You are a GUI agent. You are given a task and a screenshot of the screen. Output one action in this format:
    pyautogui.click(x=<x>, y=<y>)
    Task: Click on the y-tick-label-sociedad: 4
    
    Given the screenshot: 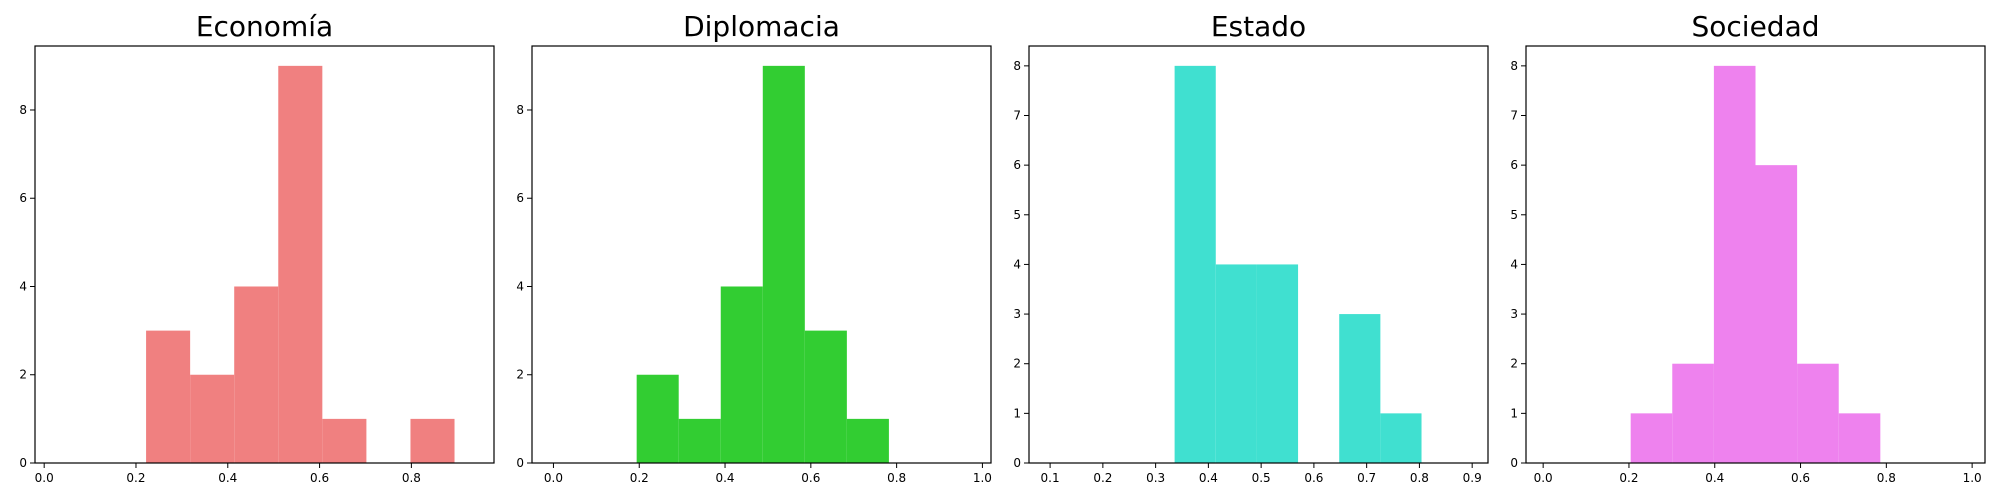 What is the action you would take?
    pyautogui.click(x=1514, y=264)
    